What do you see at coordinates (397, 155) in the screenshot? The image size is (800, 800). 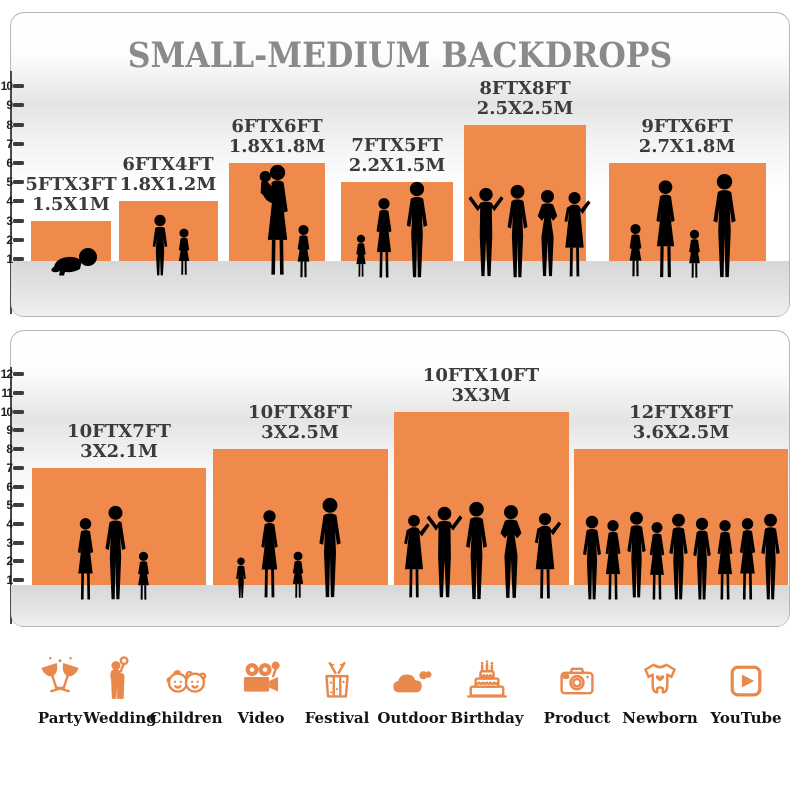 I see `bar-size-label: 7FTX5FT 2.2X1.5M` at bounding box center [397, 155].